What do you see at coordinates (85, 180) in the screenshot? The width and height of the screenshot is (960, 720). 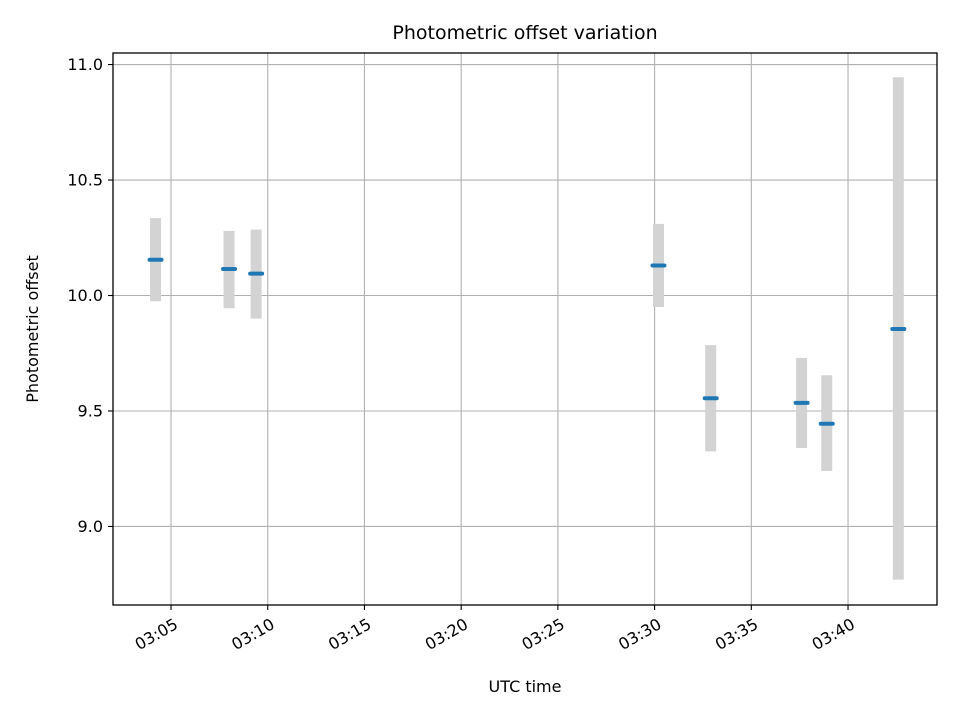 I see `y-tick-label: 10.5` at bounding box center [85, 180].